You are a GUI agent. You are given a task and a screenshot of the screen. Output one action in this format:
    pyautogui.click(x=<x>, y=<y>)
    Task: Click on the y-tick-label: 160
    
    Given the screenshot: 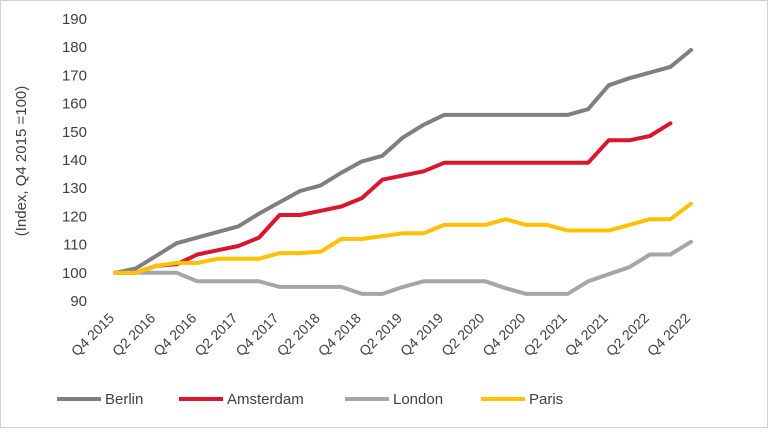 What is the action you would take?
    pyautogui.click(x=74, y=104)
    